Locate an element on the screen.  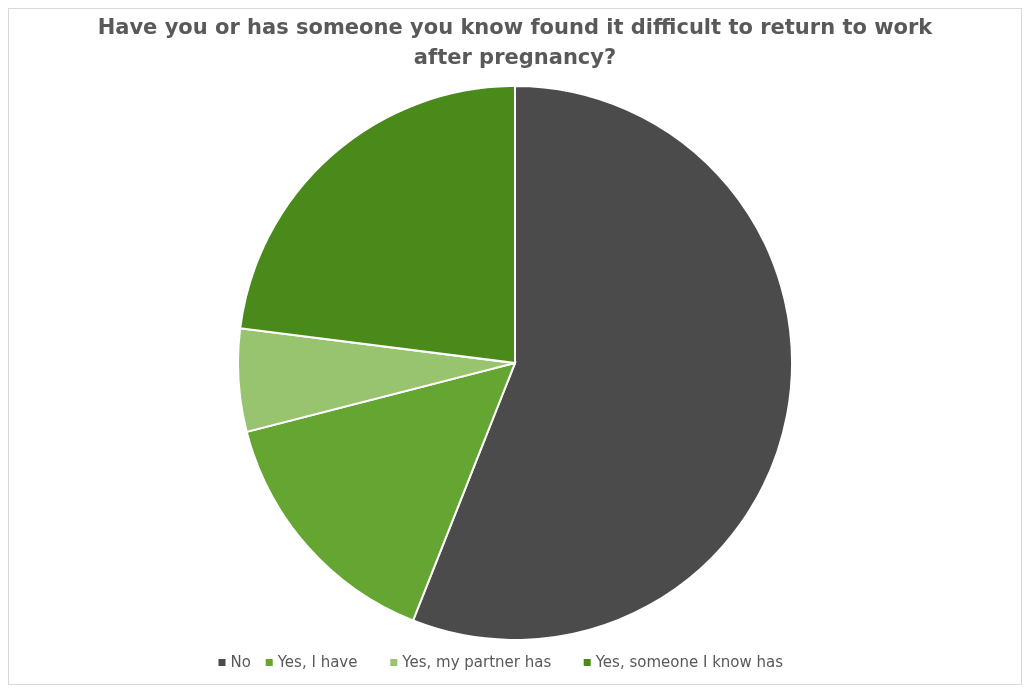
legend-label: Yes, someone I know has is located at coordinates (689, 662).